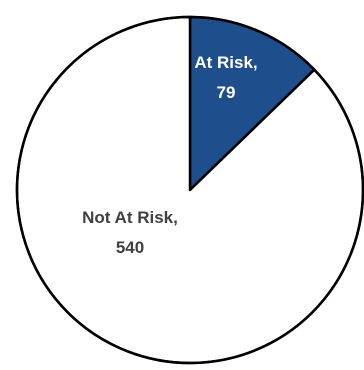 The height and width of the screenshot is (370, 364). What do you see at coordinates (130, 217) in the screenshot?
I see `slice-label-not-at-risk-name: Not At Risk,` at bounding box center [130, 217].